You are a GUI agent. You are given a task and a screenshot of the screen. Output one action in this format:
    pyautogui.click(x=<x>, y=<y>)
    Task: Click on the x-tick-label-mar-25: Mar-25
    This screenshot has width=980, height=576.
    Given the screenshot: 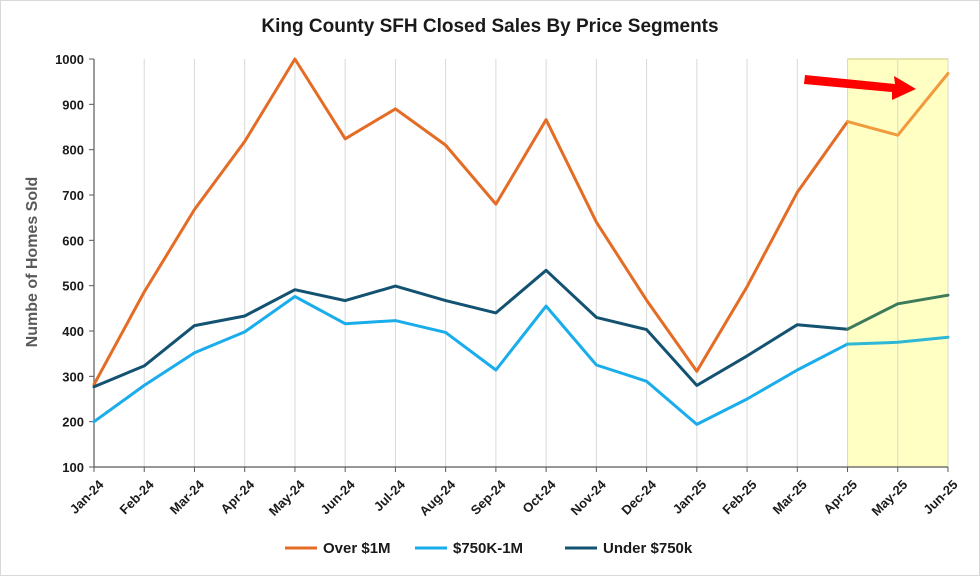 What is the action you would take?
    pyautogui.click(x=790, y=497)
    